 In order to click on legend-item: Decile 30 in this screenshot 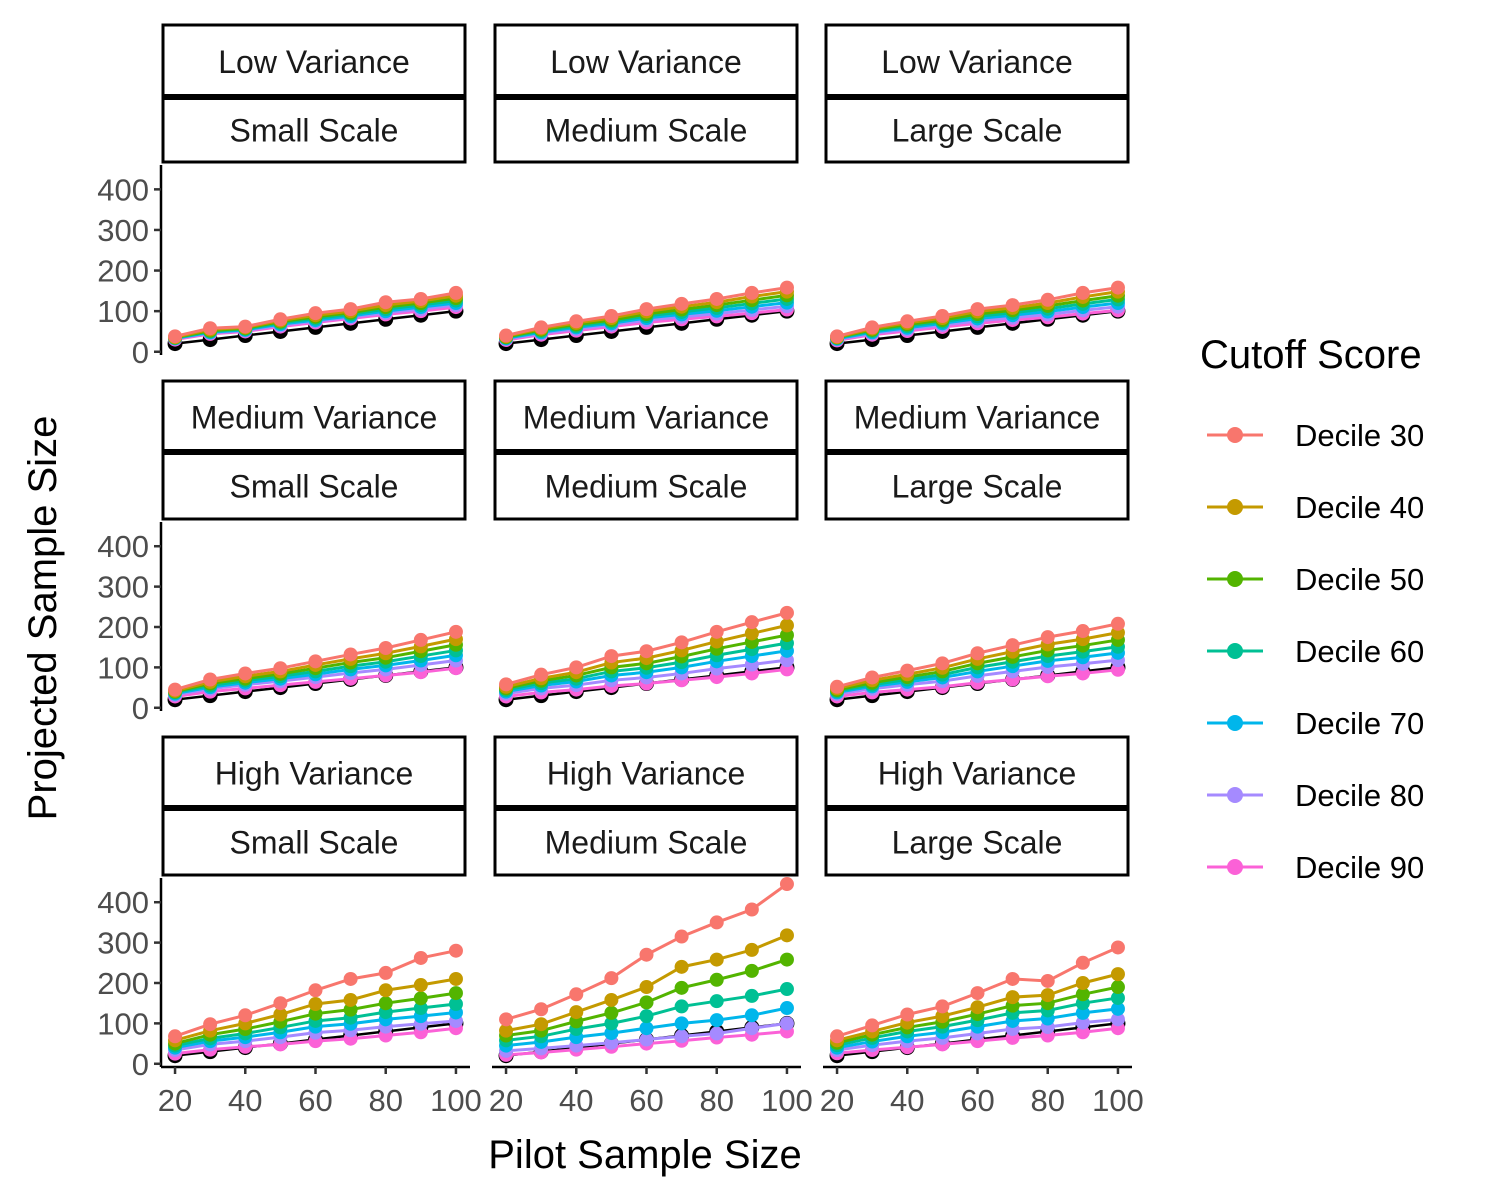, I will do `click(1315, 435)`.